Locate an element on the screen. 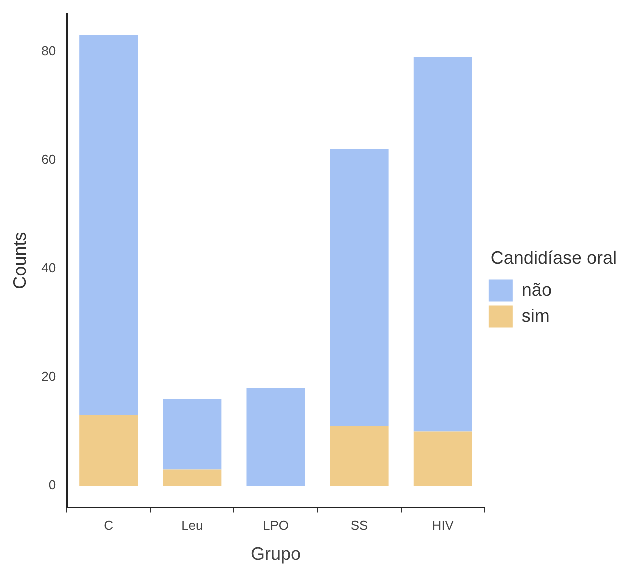 Image resolution: width=631 pixels, height=574 pixels. y-tick-label: 20 is located at coordinates (49, 376).